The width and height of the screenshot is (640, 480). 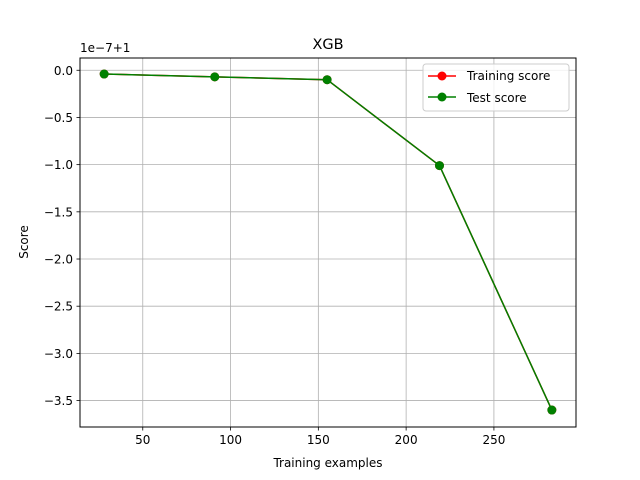 I want to click on legend-frame, so click(x=496, y=87).